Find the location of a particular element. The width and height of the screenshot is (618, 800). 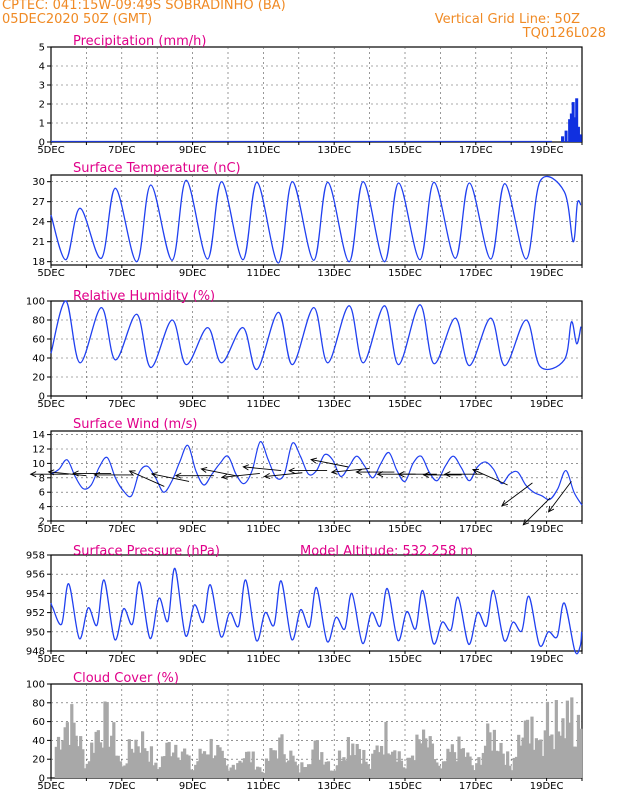

cloud-title: Cloud Cover (%) is located at coordinates (126, 678).